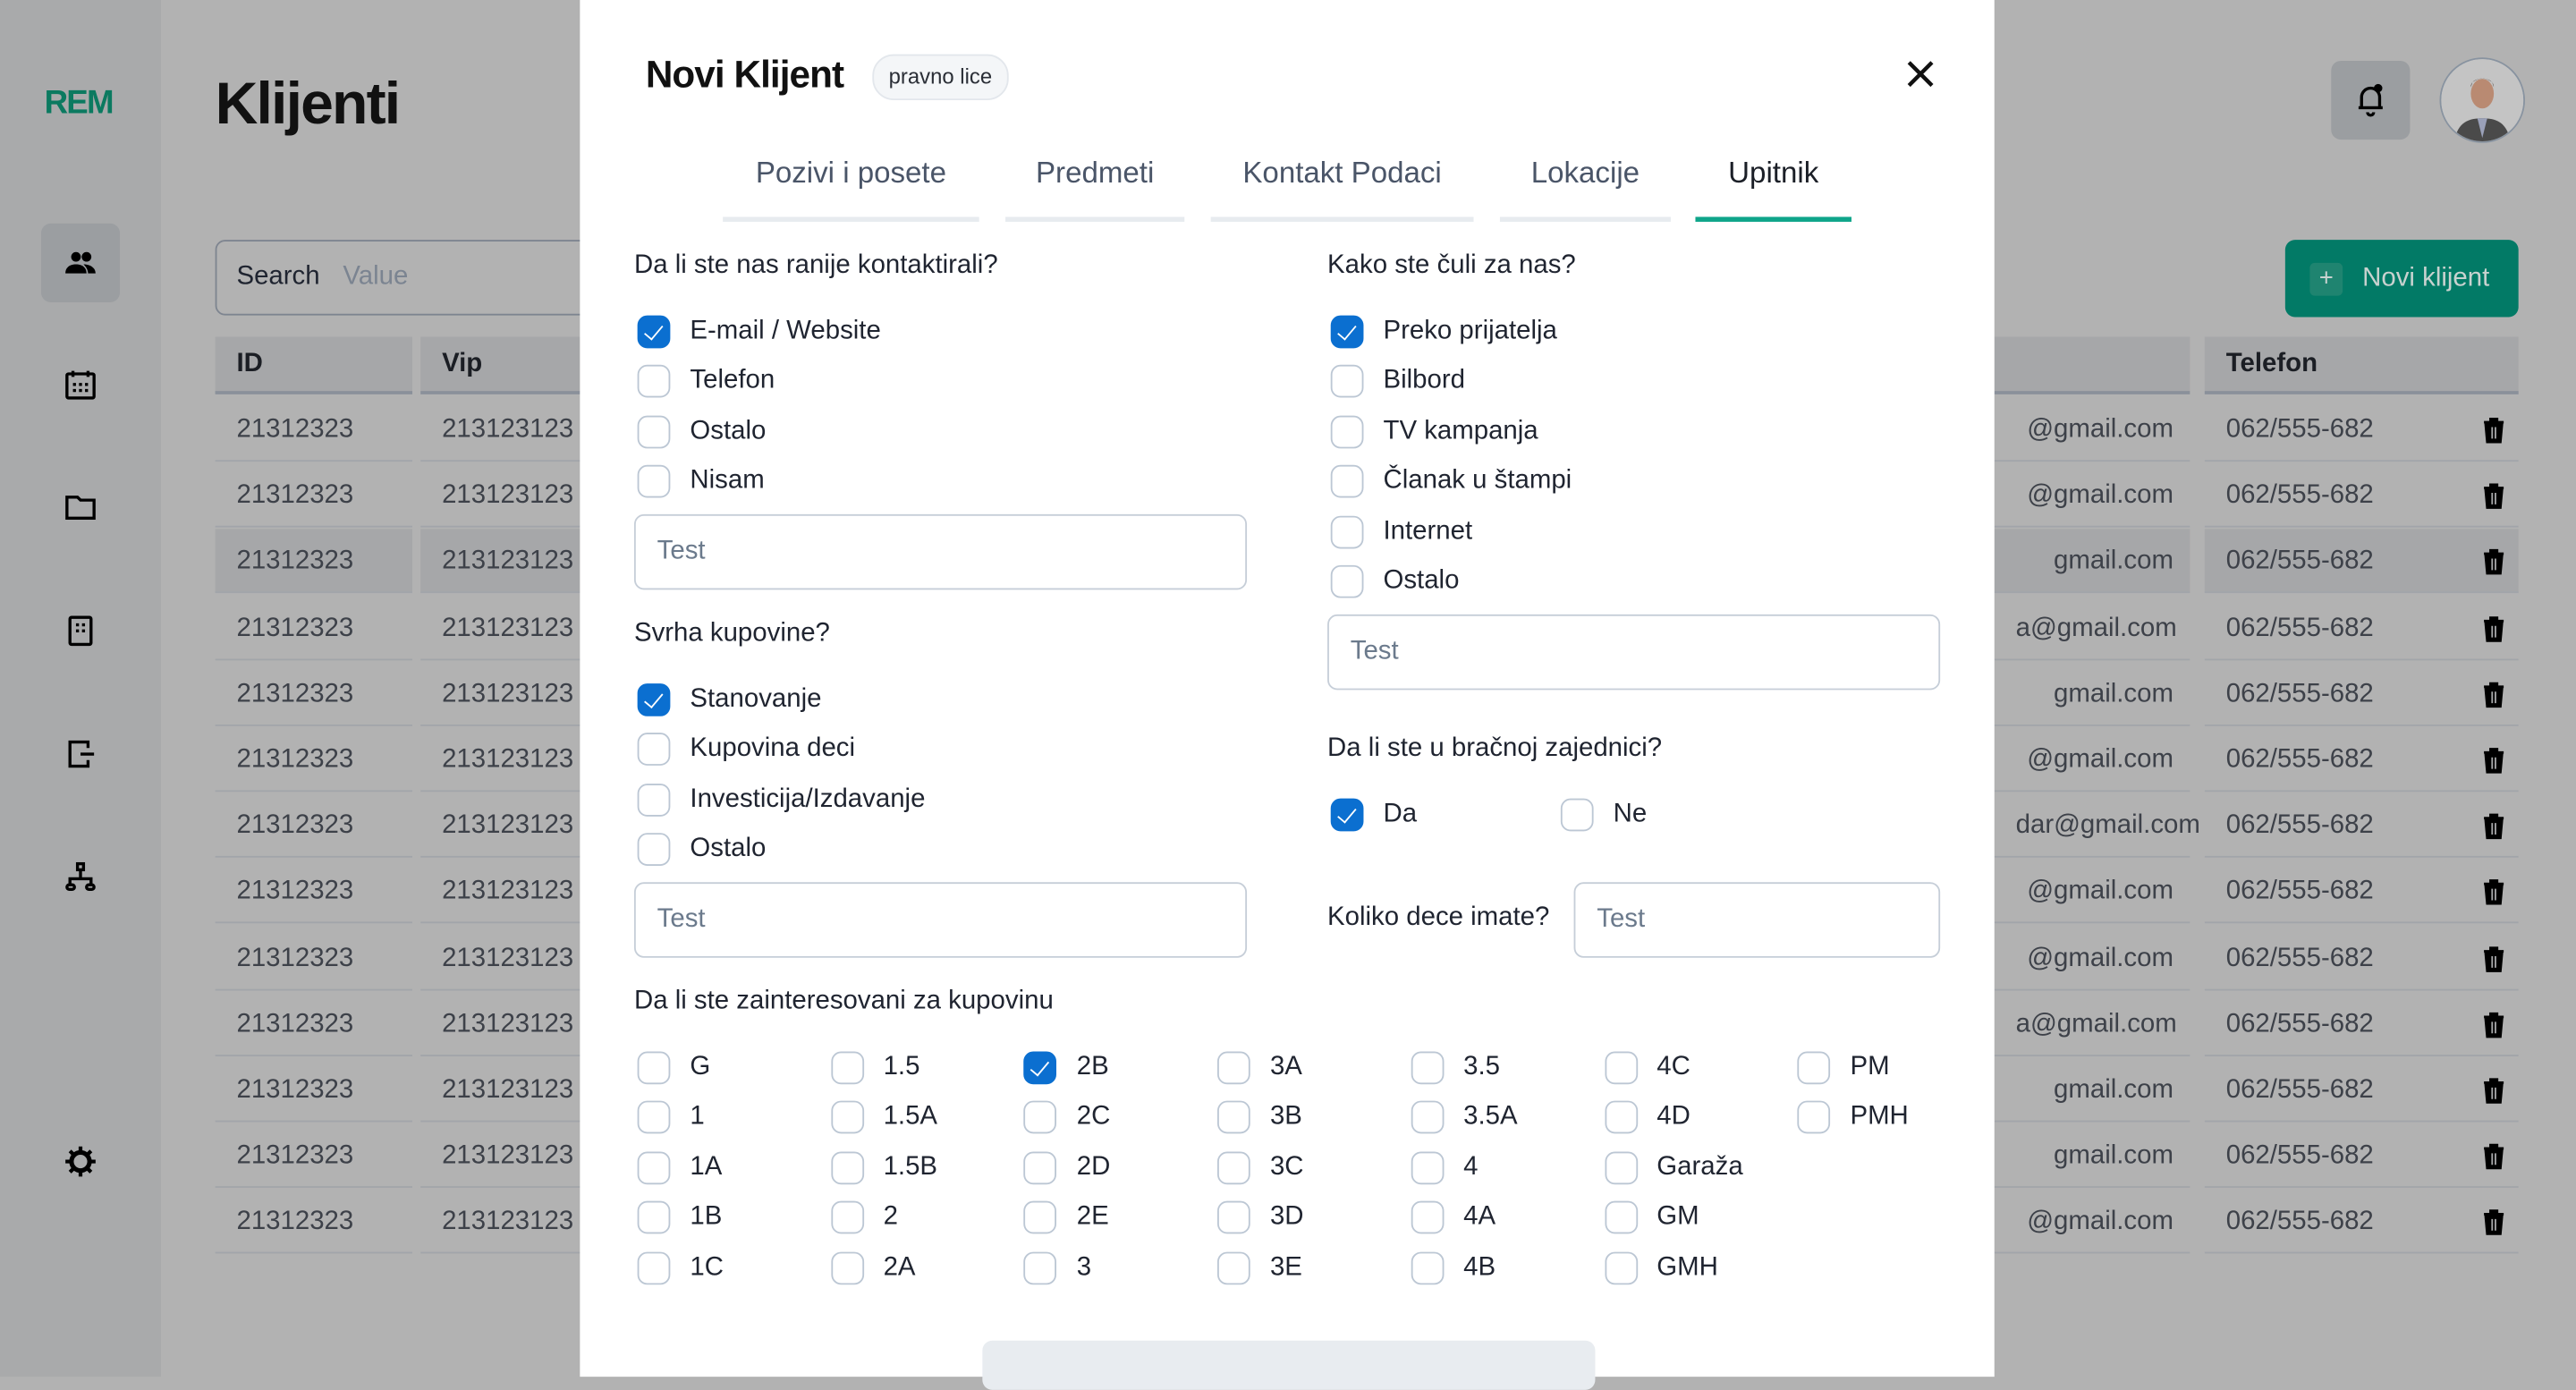 Image resolution: width=2576 pixels, height=1390 pixels. I want to click on sidebar-item-folder, so click(80, 507).